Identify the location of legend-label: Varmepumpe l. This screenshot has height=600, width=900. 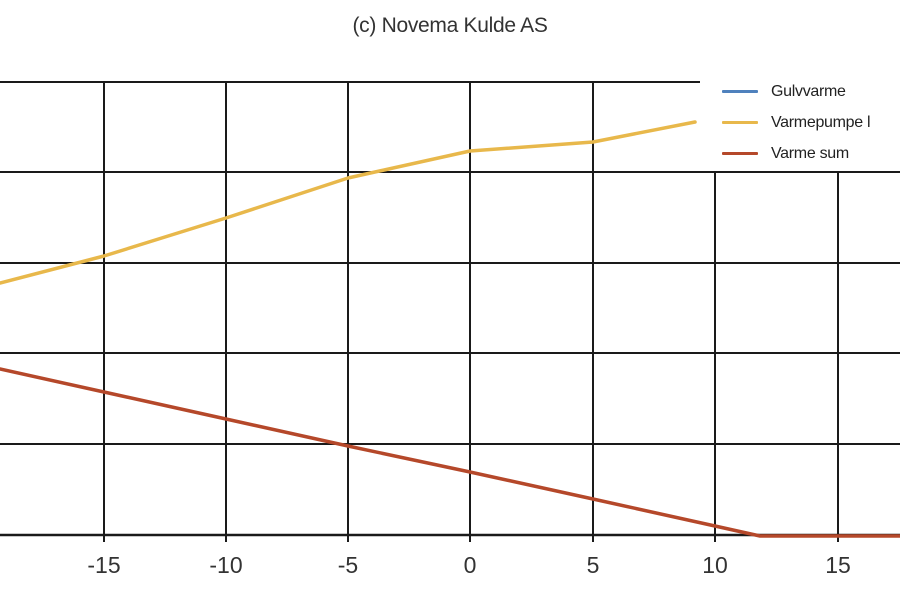
(821, 122).